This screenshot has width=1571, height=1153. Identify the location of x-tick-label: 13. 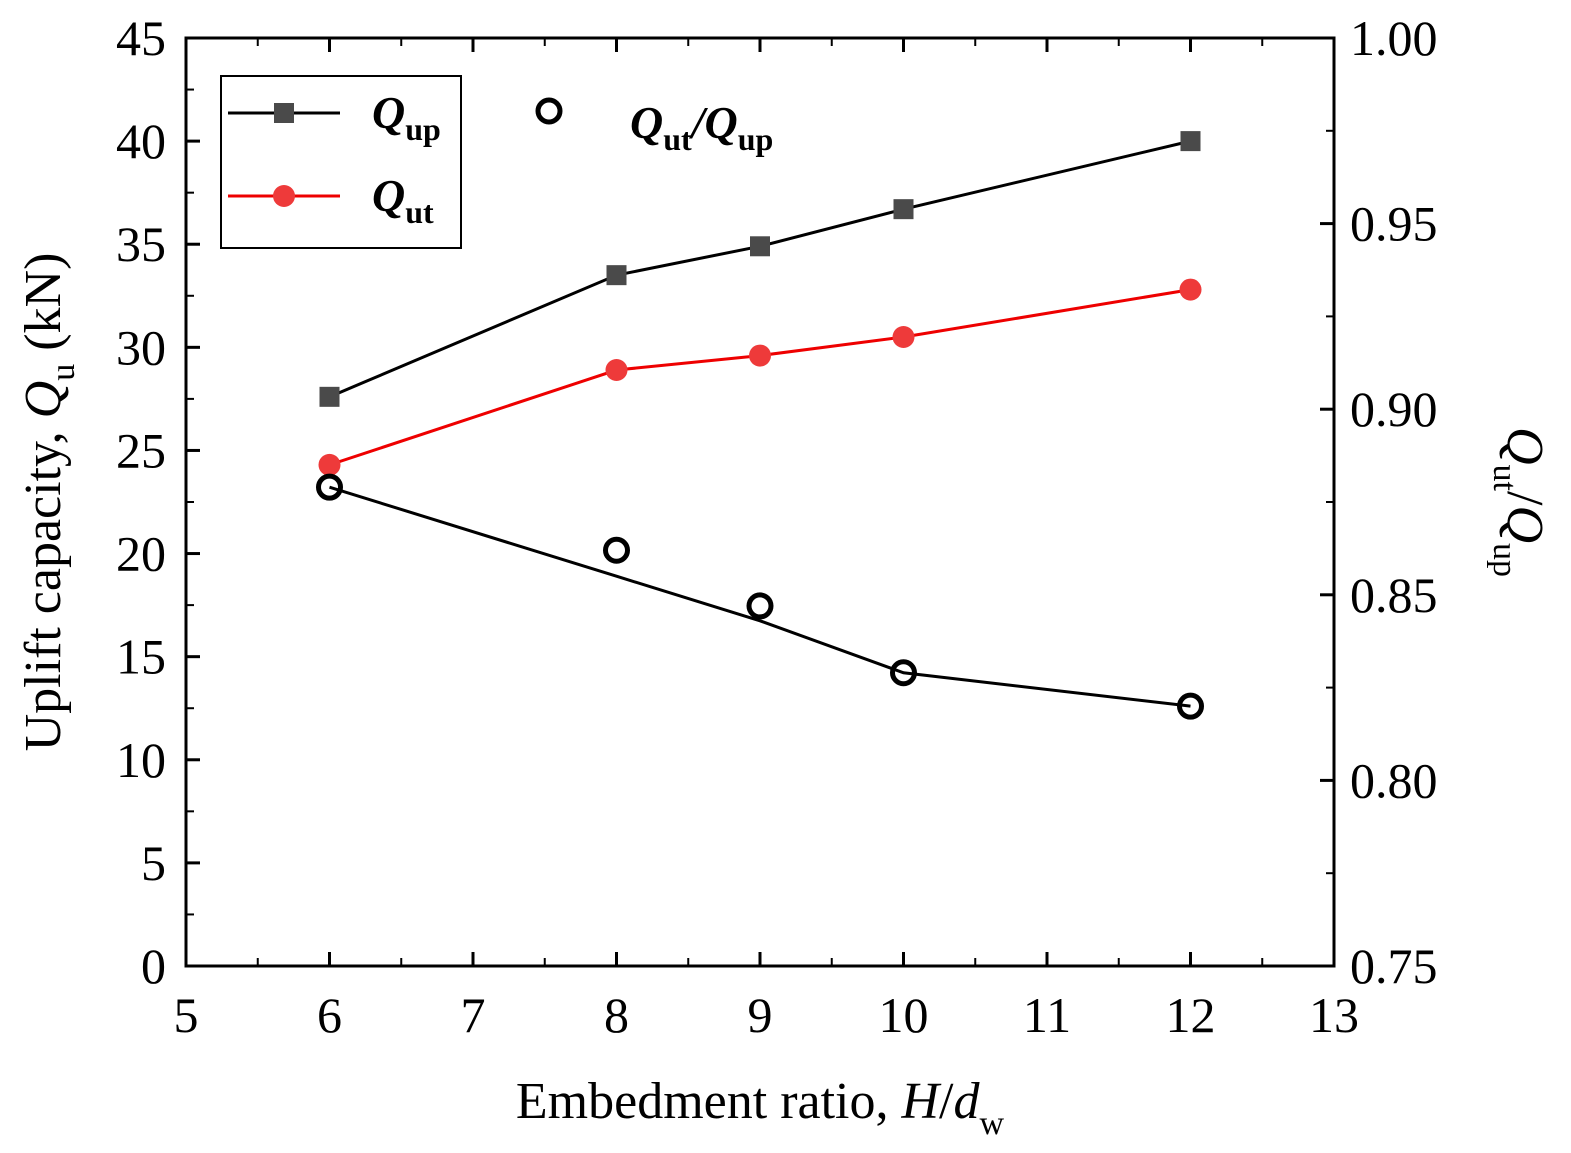
(1334, 1015).